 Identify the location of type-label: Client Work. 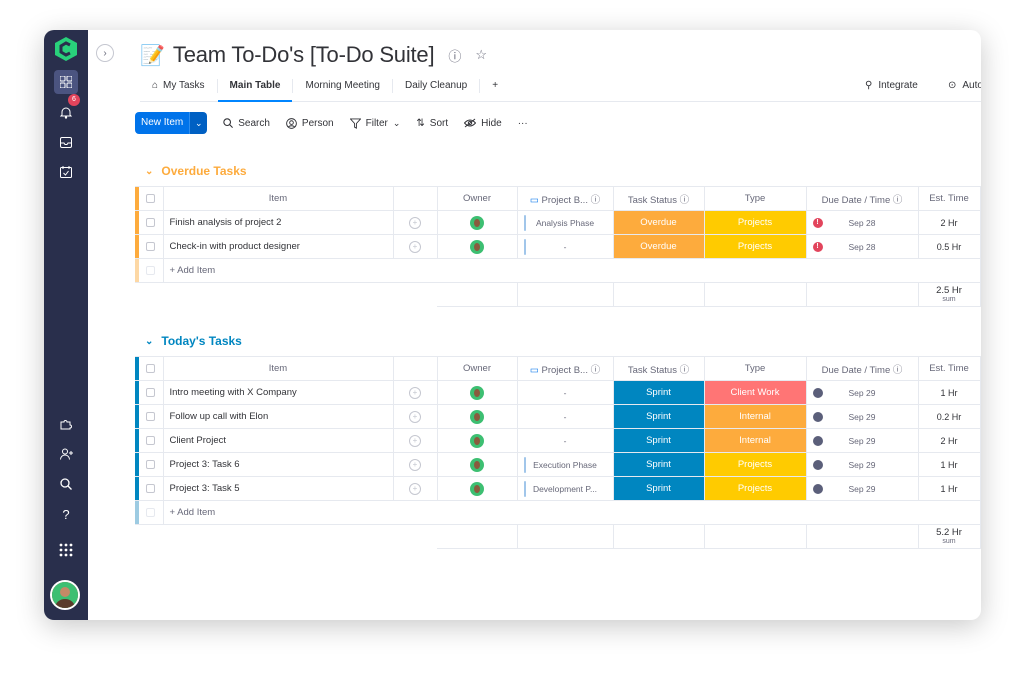
(755, 392).